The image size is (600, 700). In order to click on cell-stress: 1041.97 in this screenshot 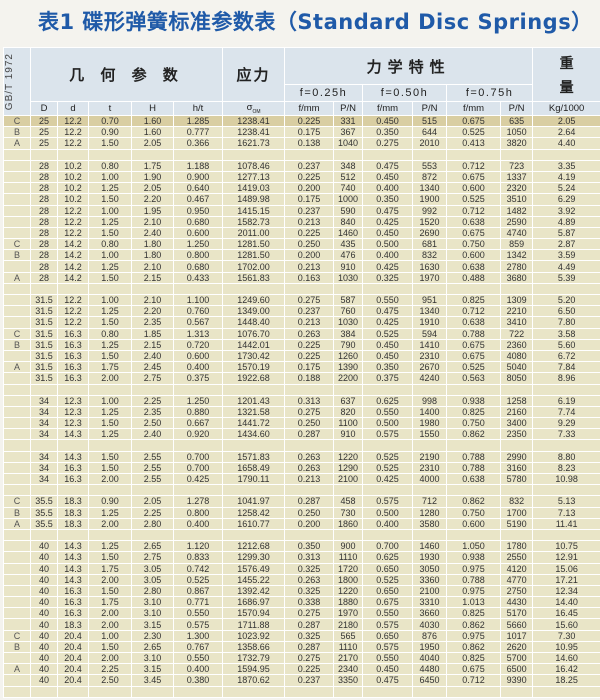, I will do `click(254, 501)`.